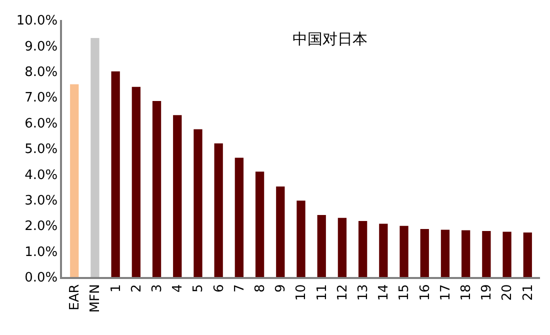 The image size is (550, 335). Describe the element at coordinates (37, 21) in the screenshot. I see `y-tick-label: 10.0%` at that location.